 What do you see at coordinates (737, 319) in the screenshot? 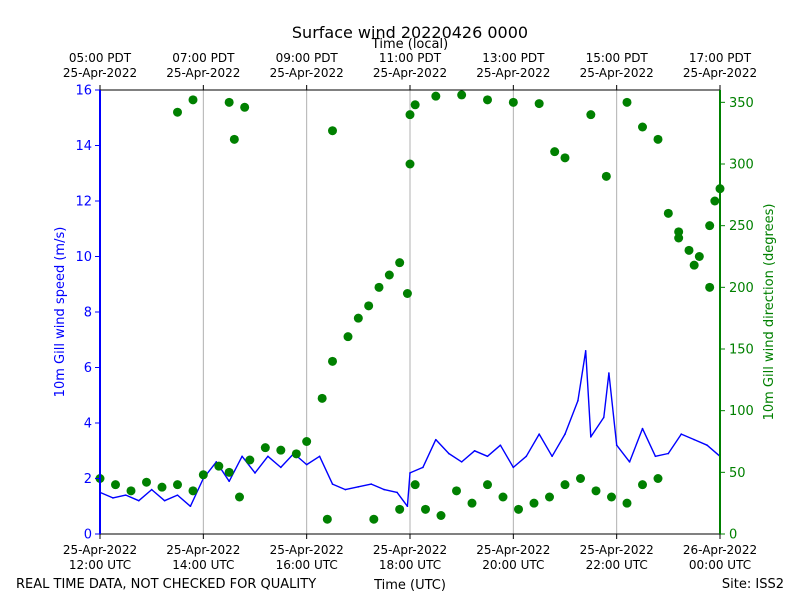
I see `right-axis-ticks: 0 50 100 150 200 250 300 350` at bounding box center [737, 319].